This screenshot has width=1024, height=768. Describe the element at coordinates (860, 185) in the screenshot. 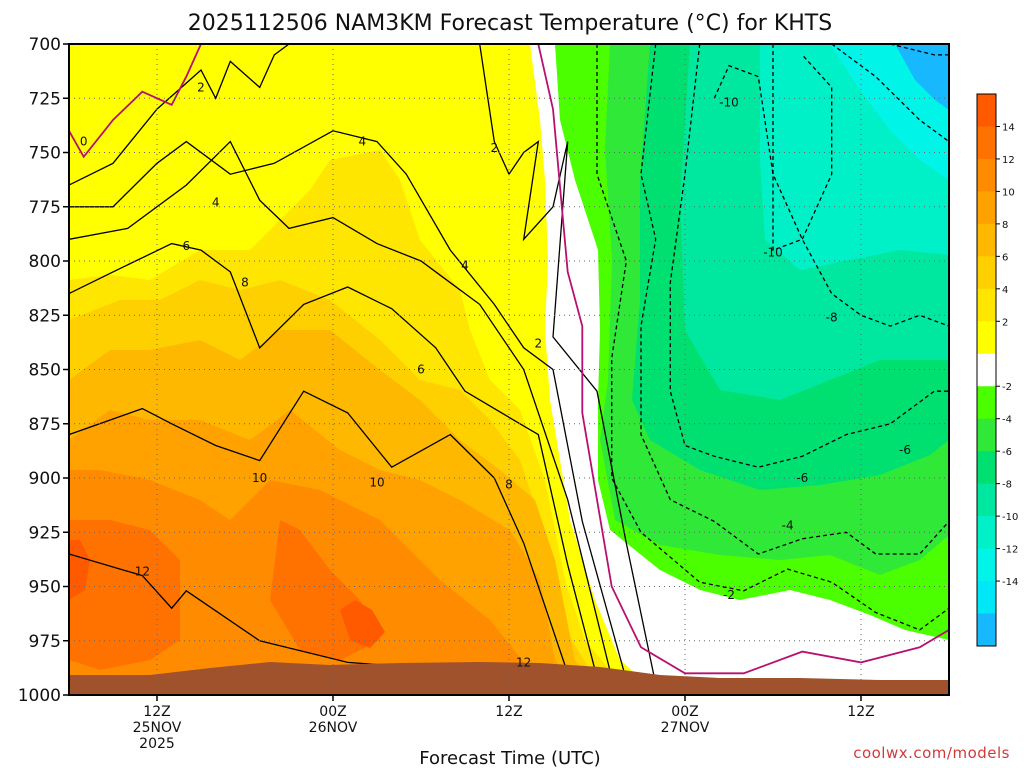

I see `contour-line--8` at that location.